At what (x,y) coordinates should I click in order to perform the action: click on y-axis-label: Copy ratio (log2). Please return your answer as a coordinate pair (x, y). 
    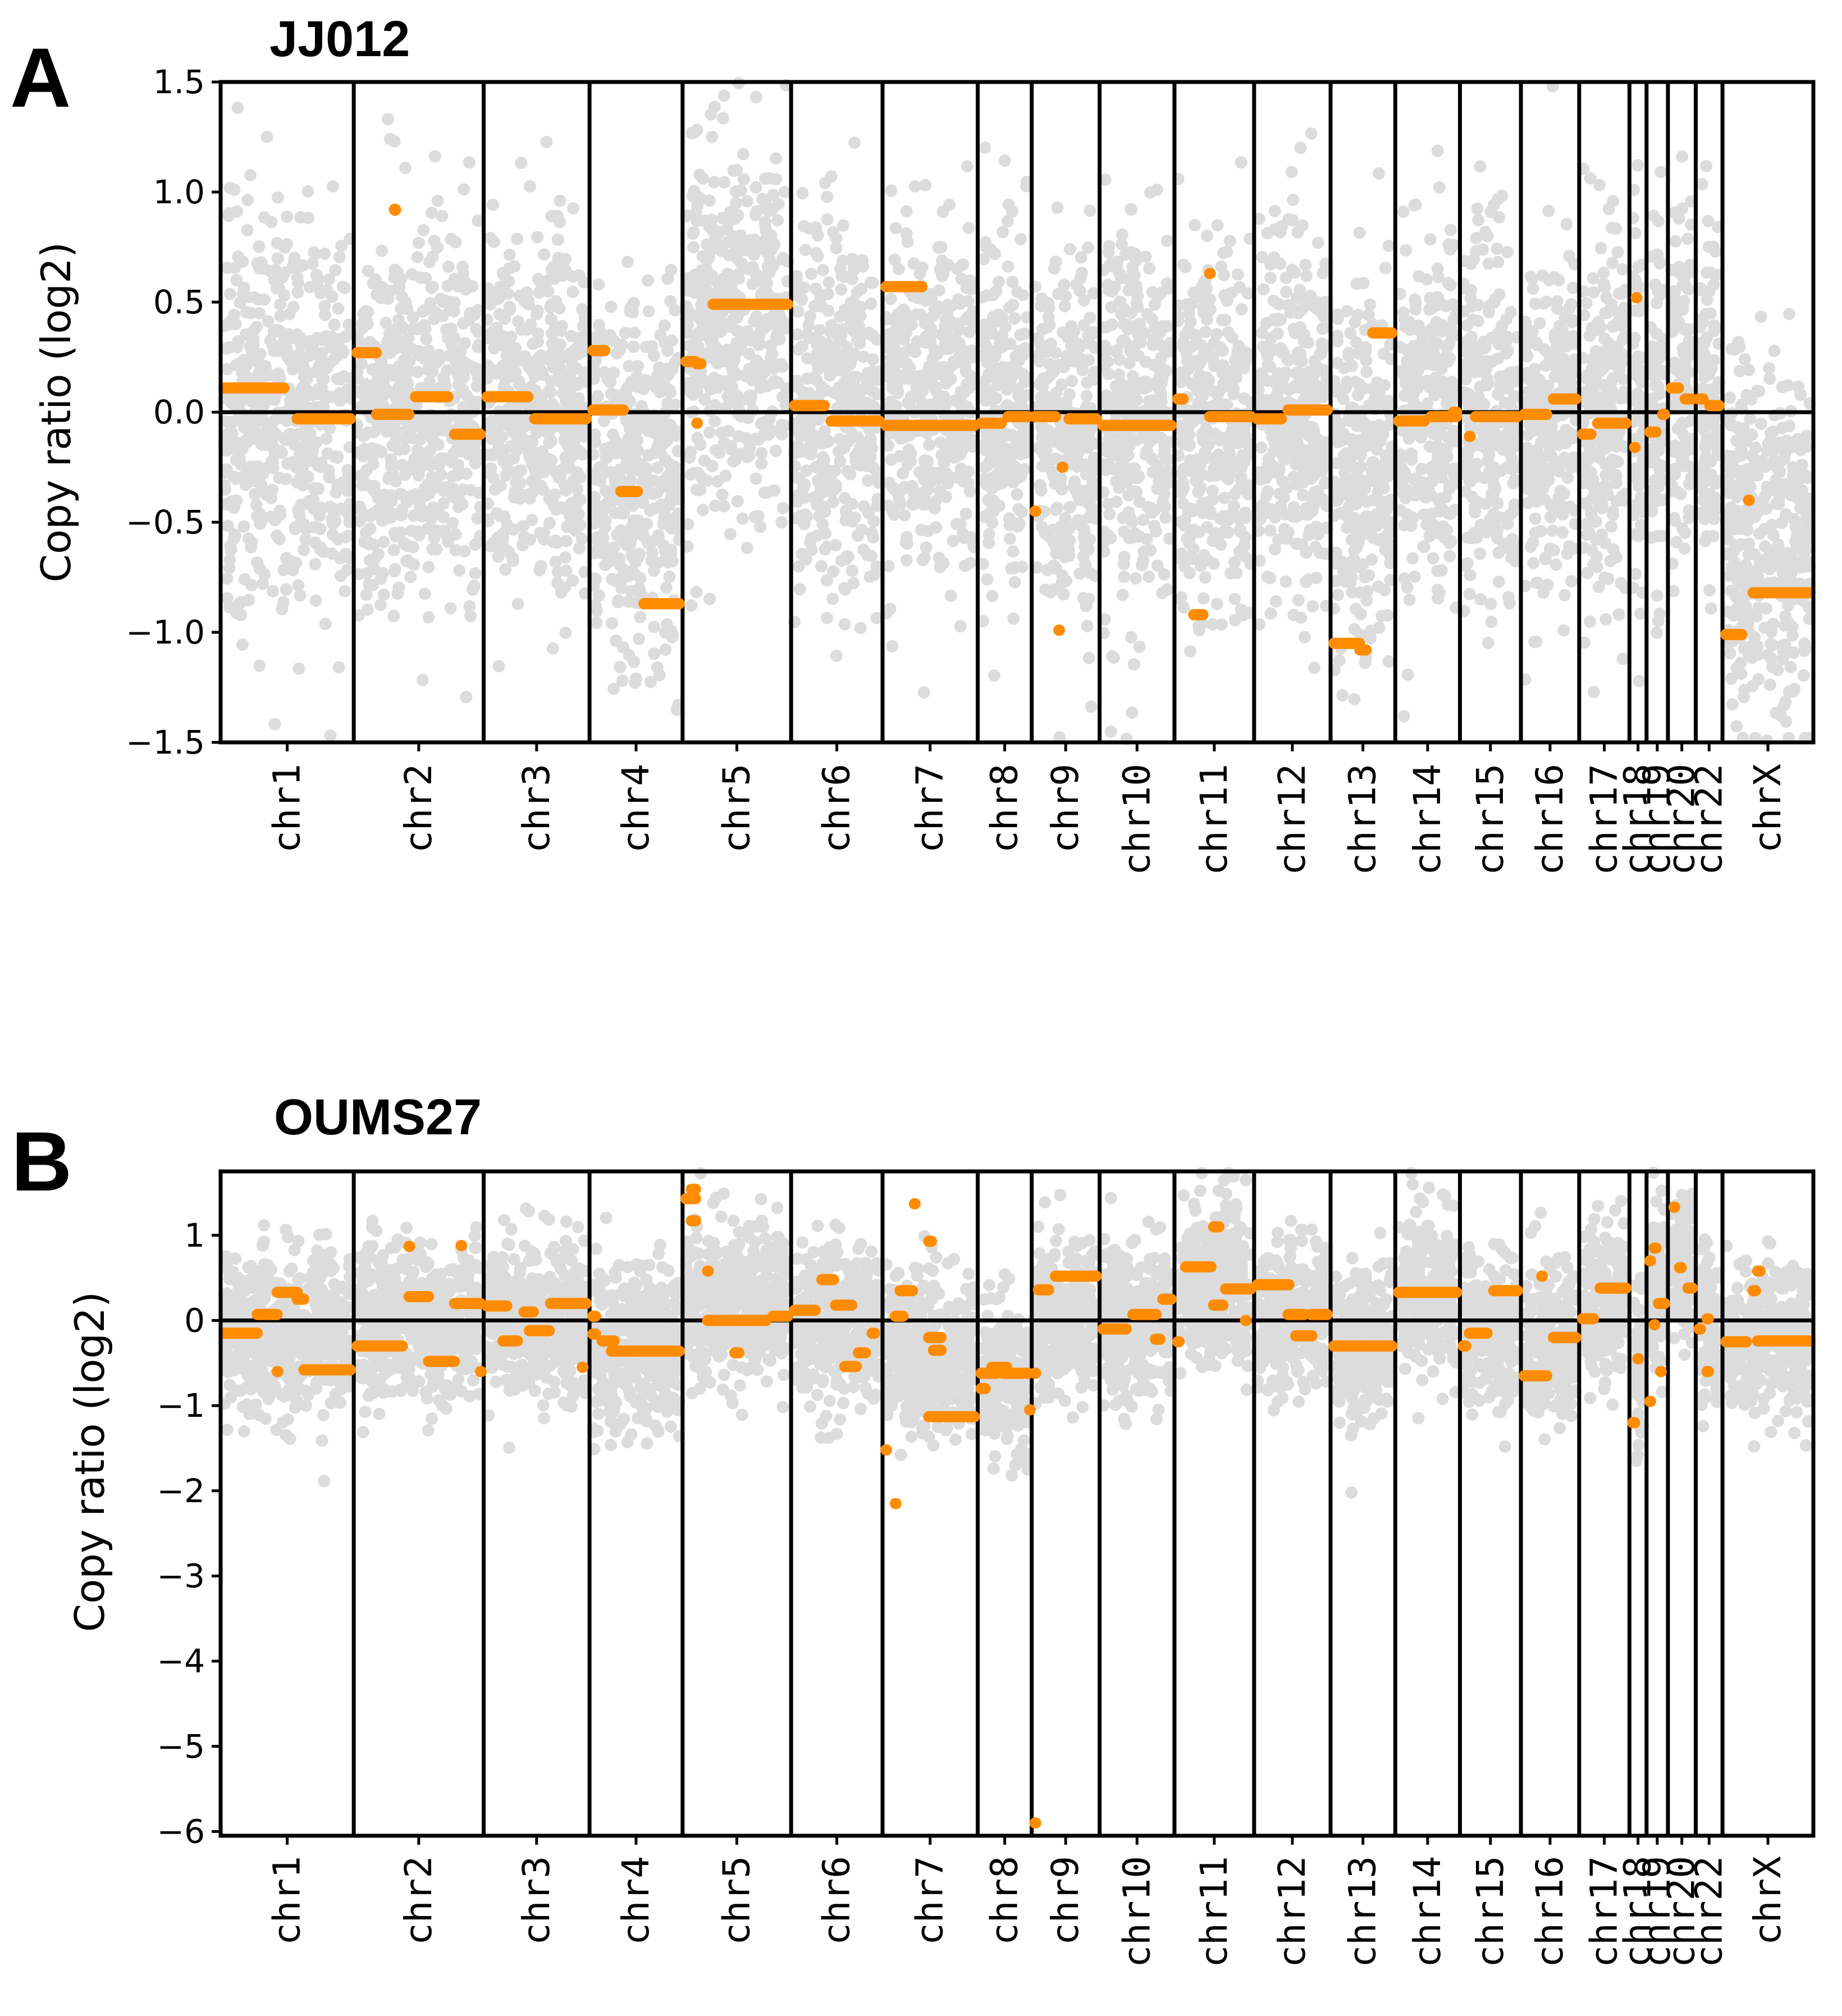
    Looking at the image, I should click on (56, 412).